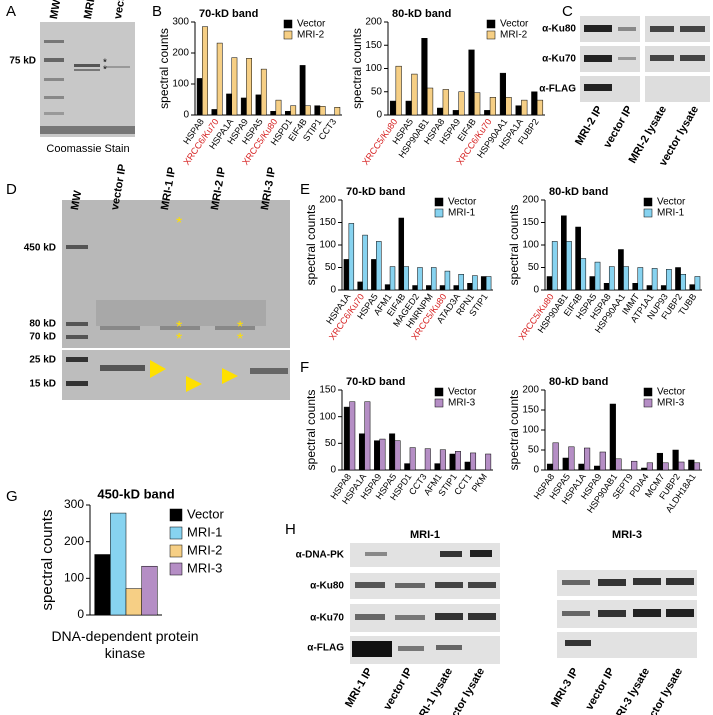 Image resolution: width=713 pixels, height=715 pixels. Describe the element at coordinates (359, 688) in the screenshot. I see `lane-label: MRI-1 IP` at that location.